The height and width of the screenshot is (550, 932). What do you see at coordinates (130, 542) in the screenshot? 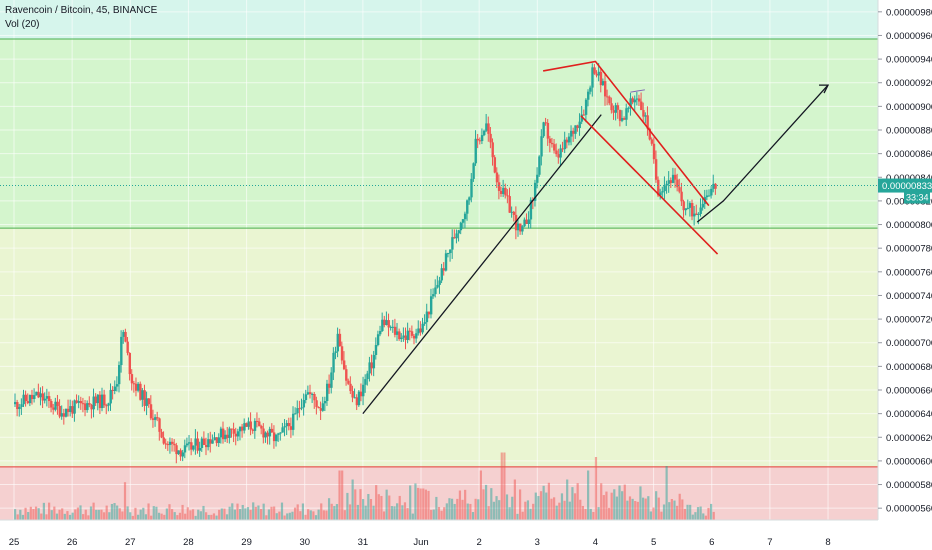
I see `time-tick-label: 27` at bounding box center [130, 542].